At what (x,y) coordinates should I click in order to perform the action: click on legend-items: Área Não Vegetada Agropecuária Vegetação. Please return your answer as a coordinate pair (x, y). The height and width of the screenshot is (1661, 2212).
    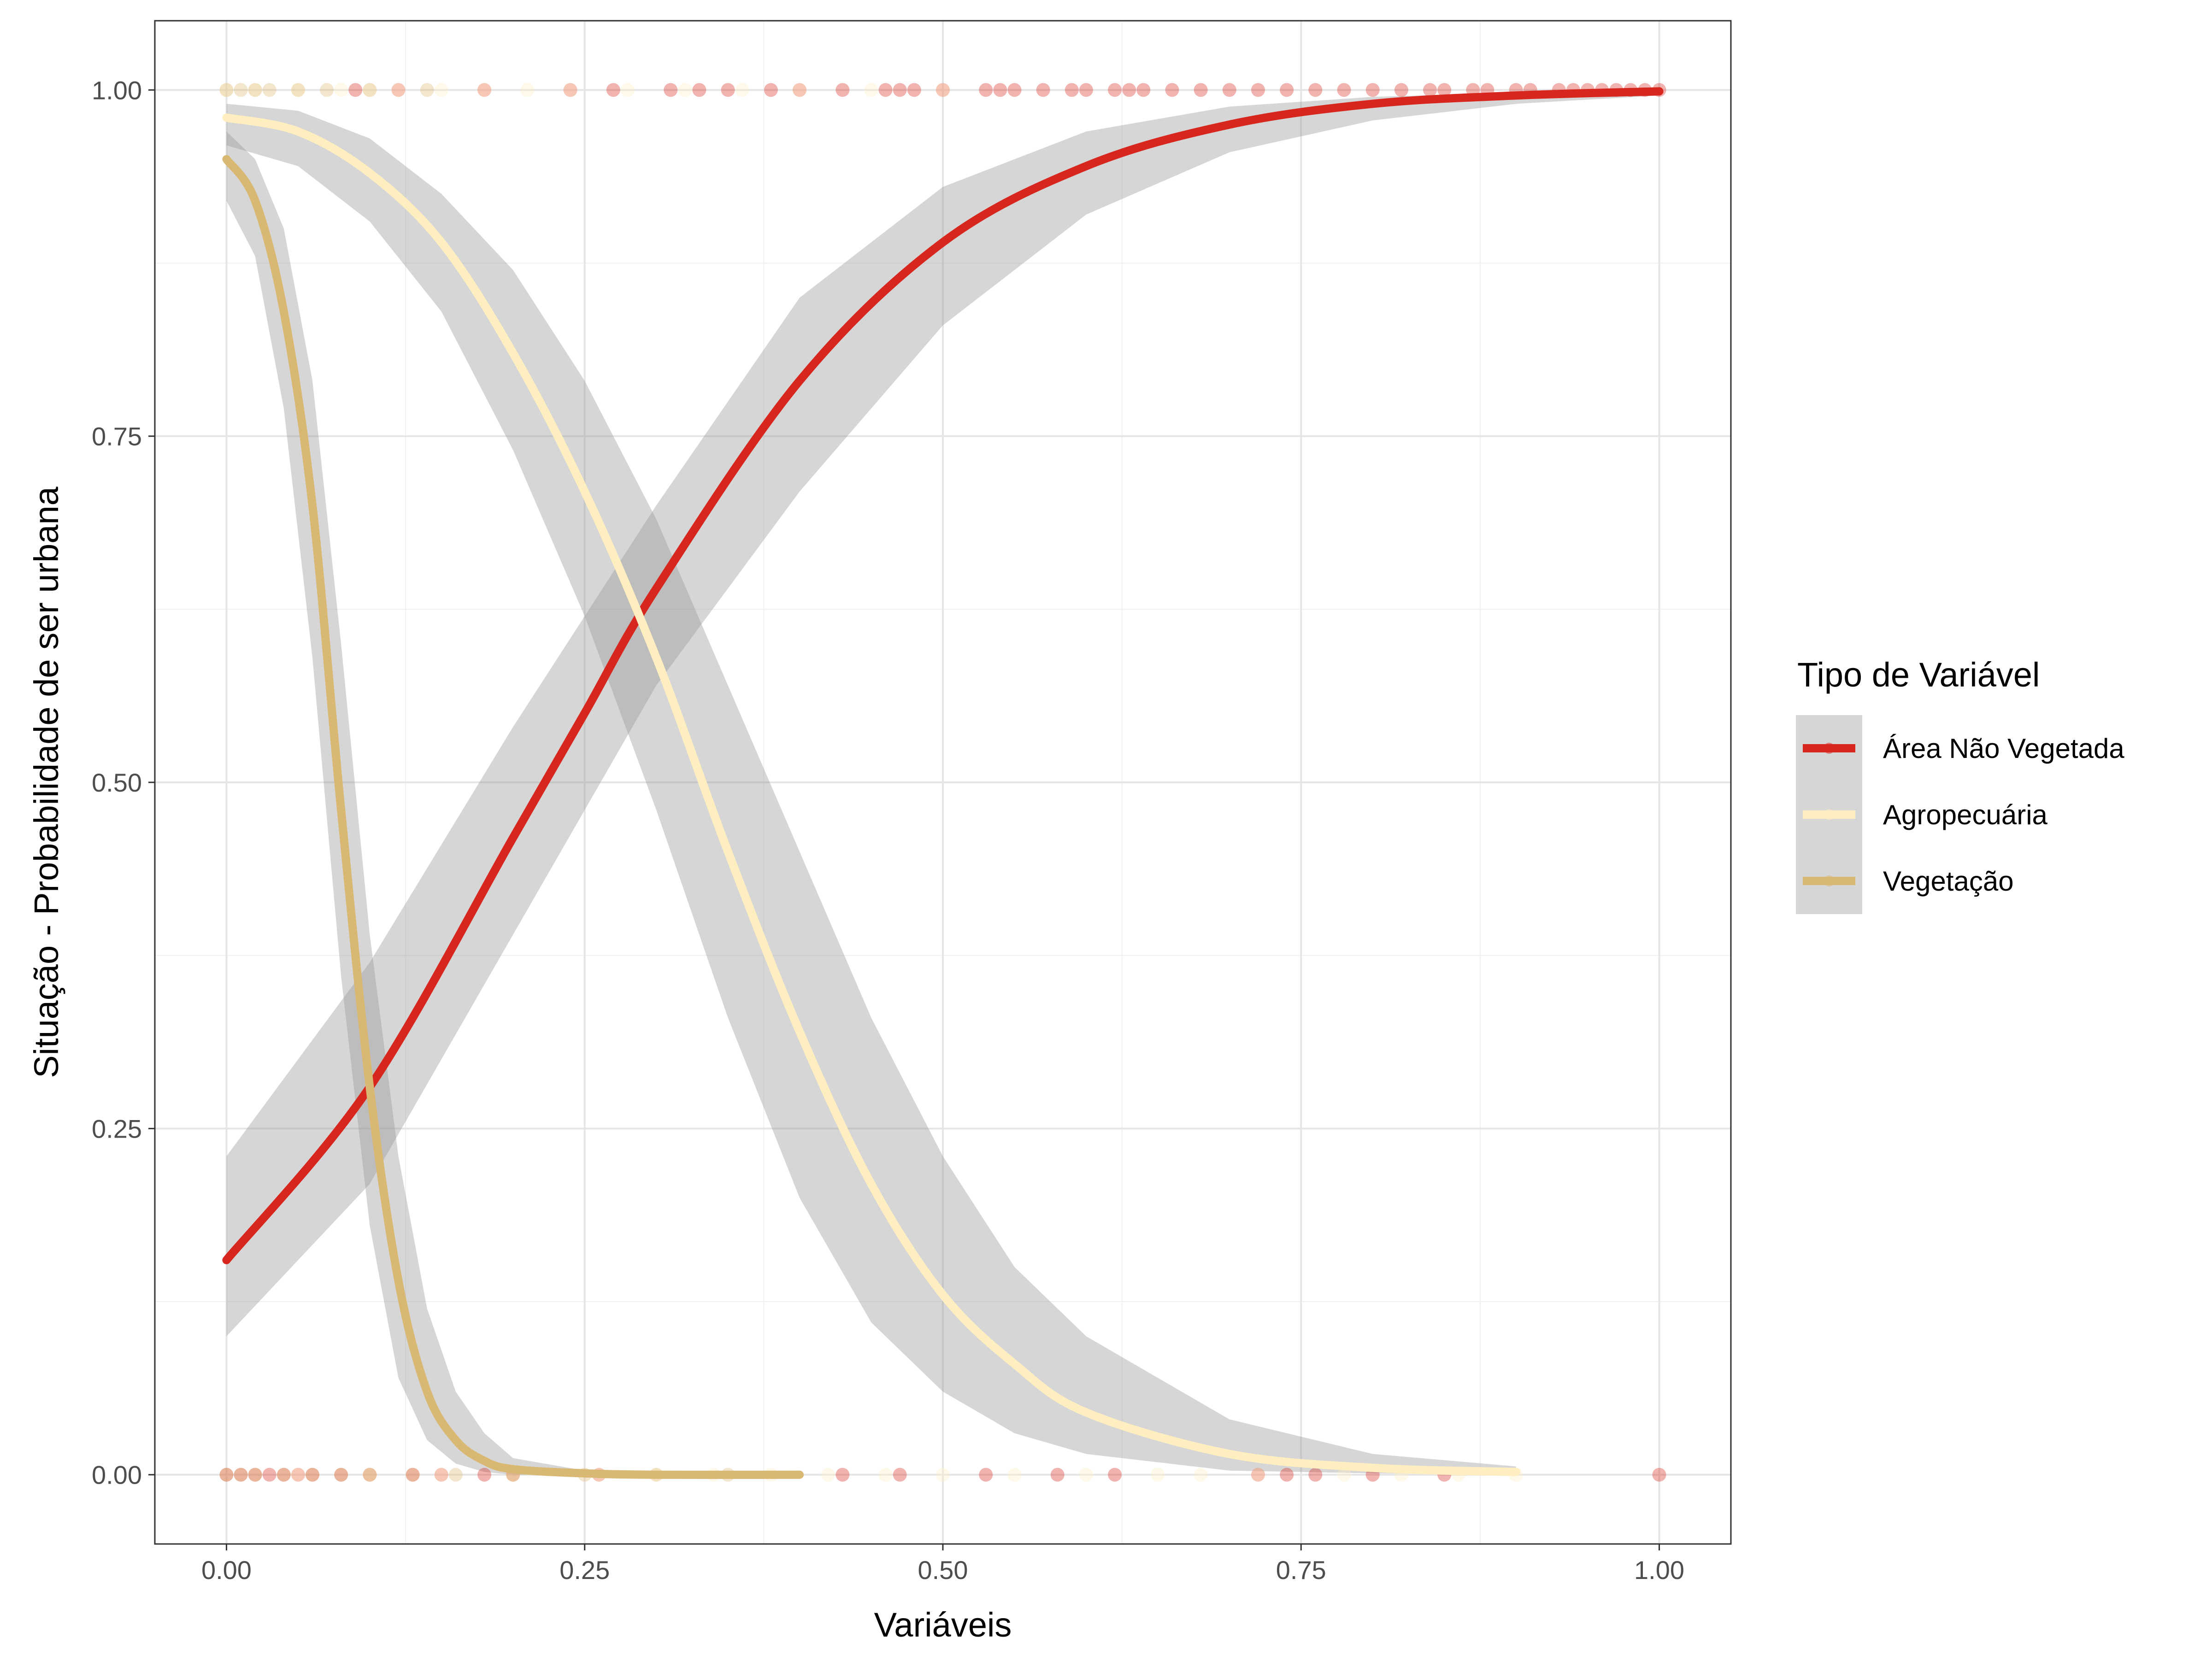
    Looking at the image, I should click on (1960, 814).